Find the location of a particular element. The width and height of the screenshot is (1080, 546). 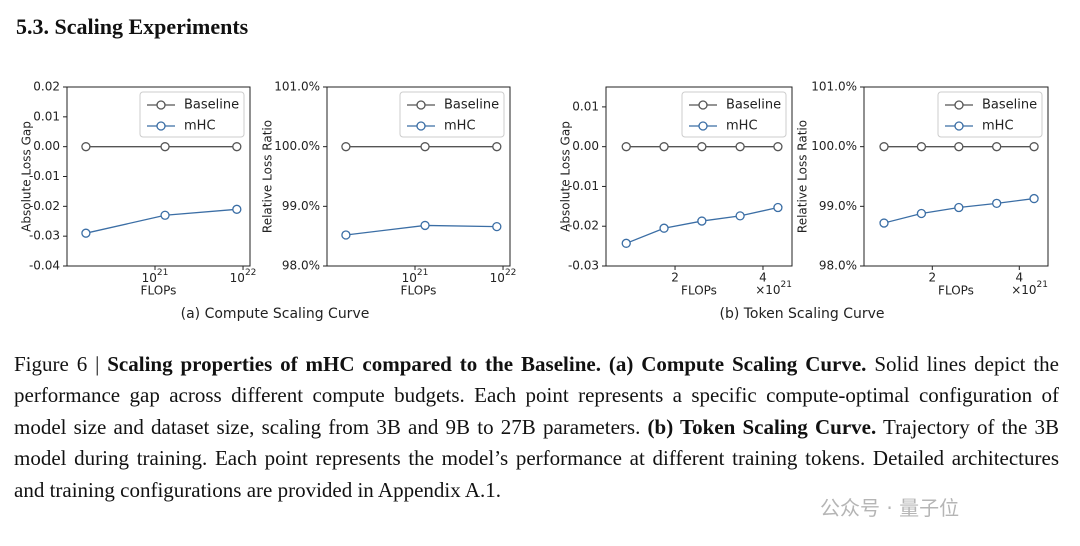

y-tick-label: -0.04 is located at coordinates (44, 266).